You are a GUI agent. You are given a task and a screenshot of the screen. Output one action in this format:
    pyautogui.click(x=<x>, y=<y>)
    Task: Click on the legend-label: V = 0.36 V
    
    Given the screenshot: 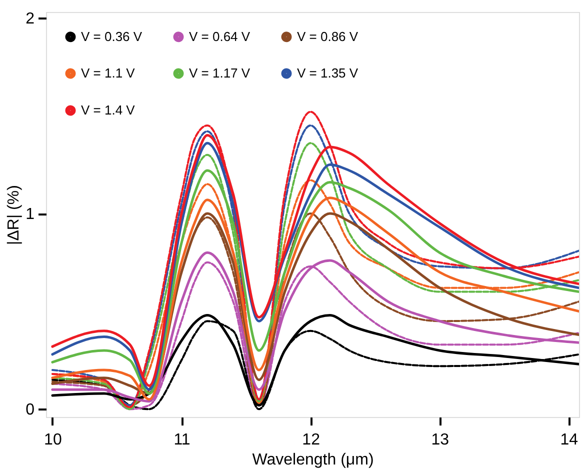 What is the action you would take?
    pyautogui.click(x=111, y=36)
    